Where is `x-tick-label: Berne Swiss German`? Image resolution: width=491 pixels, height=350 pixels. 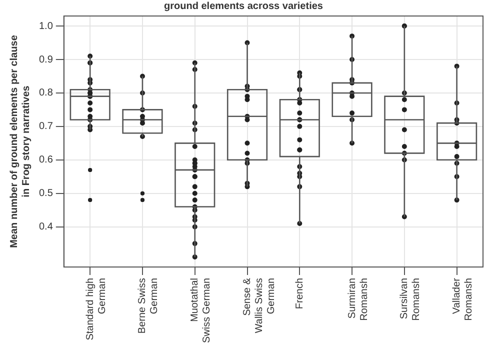 x-tick-label: Berne Swiss German is located at coordinates (148, 306).